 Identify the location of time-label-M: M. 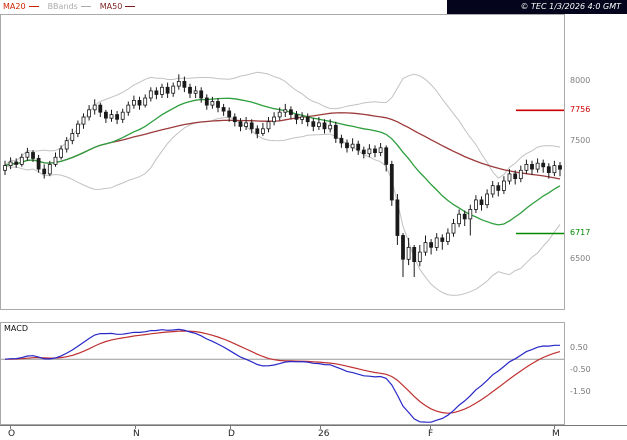
(556, 434).